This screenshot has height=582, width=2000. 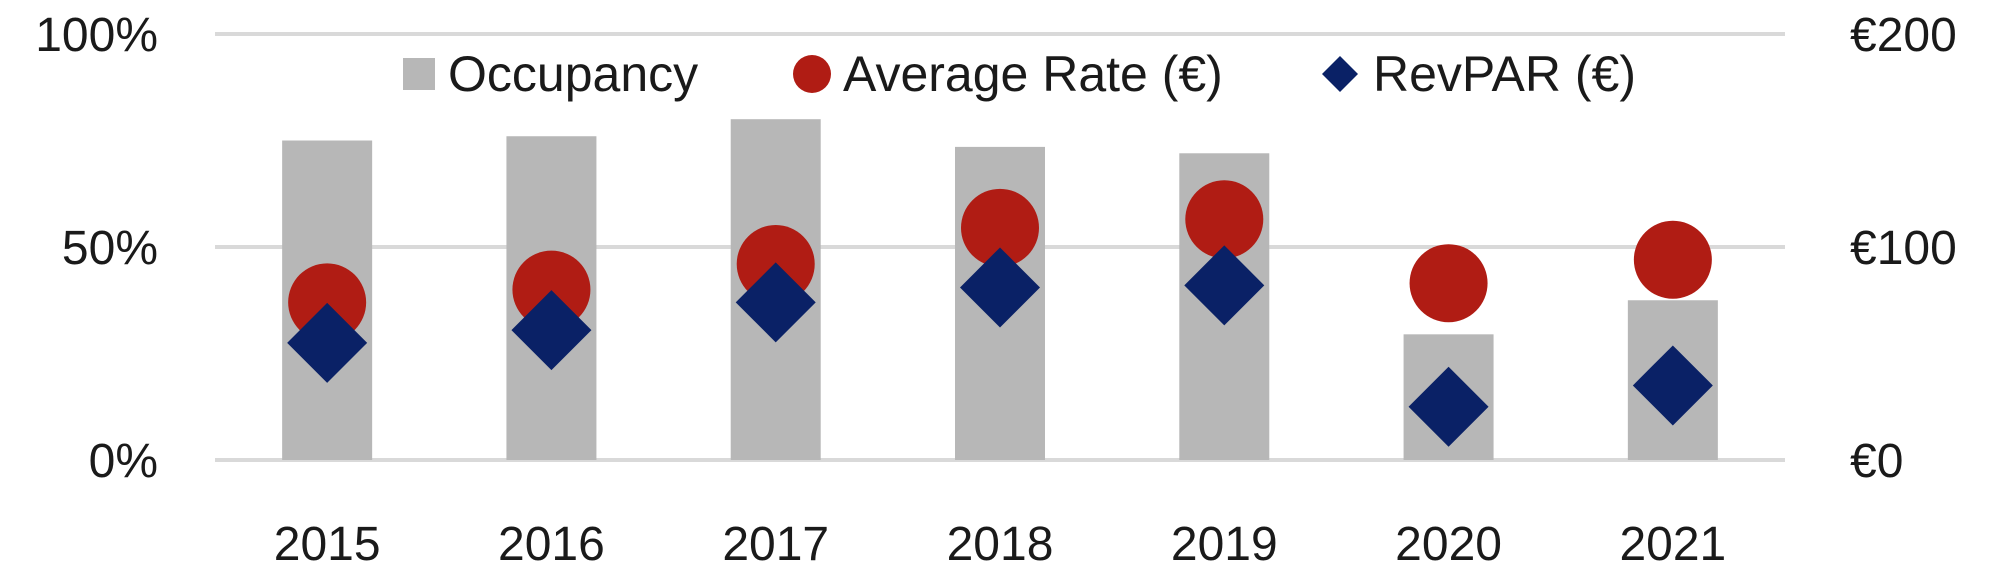 I want to click on legend-occupancy-swatch, so click(x=419, y=74).